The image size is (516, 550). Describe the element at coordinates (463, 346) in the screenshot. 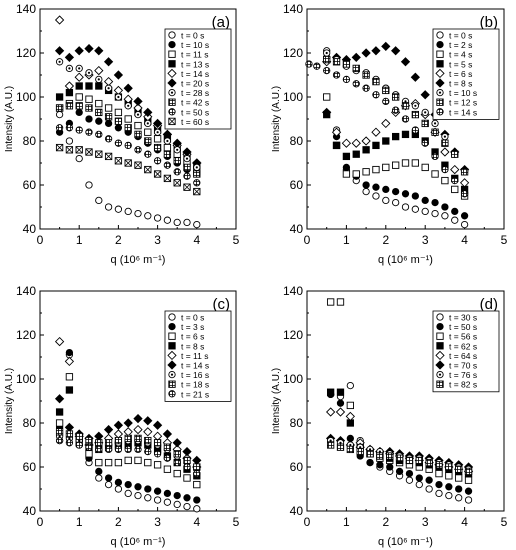

I see `legend-label: t = 62 s` at that location.